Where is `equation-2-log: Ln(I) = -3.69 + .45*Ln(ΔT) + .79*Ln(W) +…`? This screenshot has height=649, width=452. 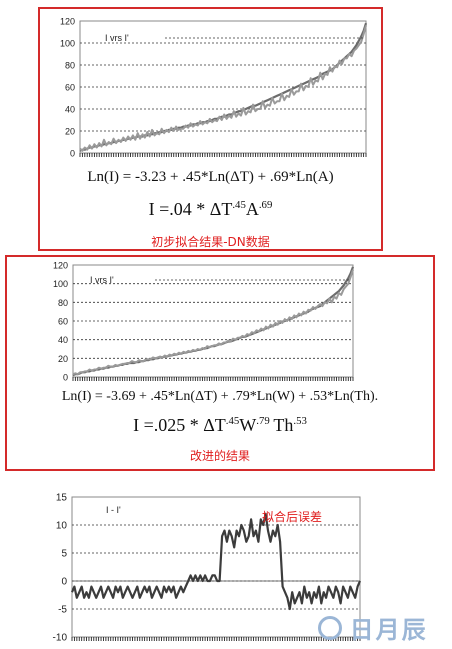 equation-2-log: Ln(I) = -3.69 + .45*Ln(ΔT) + .79*Ln(W) +… is located at coordinates (220, 396).